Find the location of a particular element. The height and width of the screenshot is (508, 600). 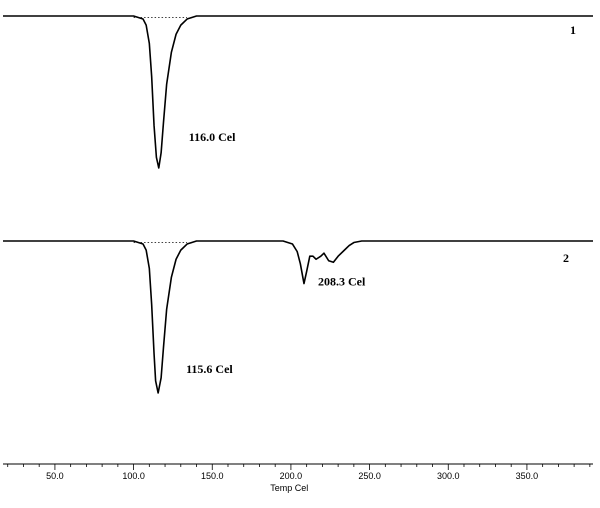

x-tick-label: 50.0 is located at coordinates (55, 476).